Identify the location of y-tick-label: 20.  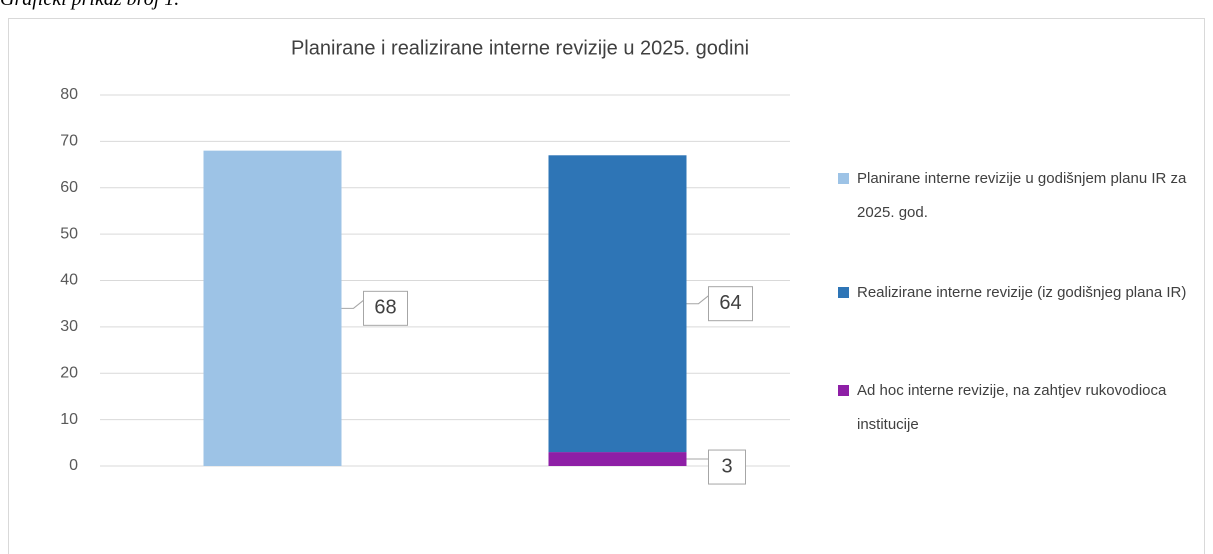
(69, 372).